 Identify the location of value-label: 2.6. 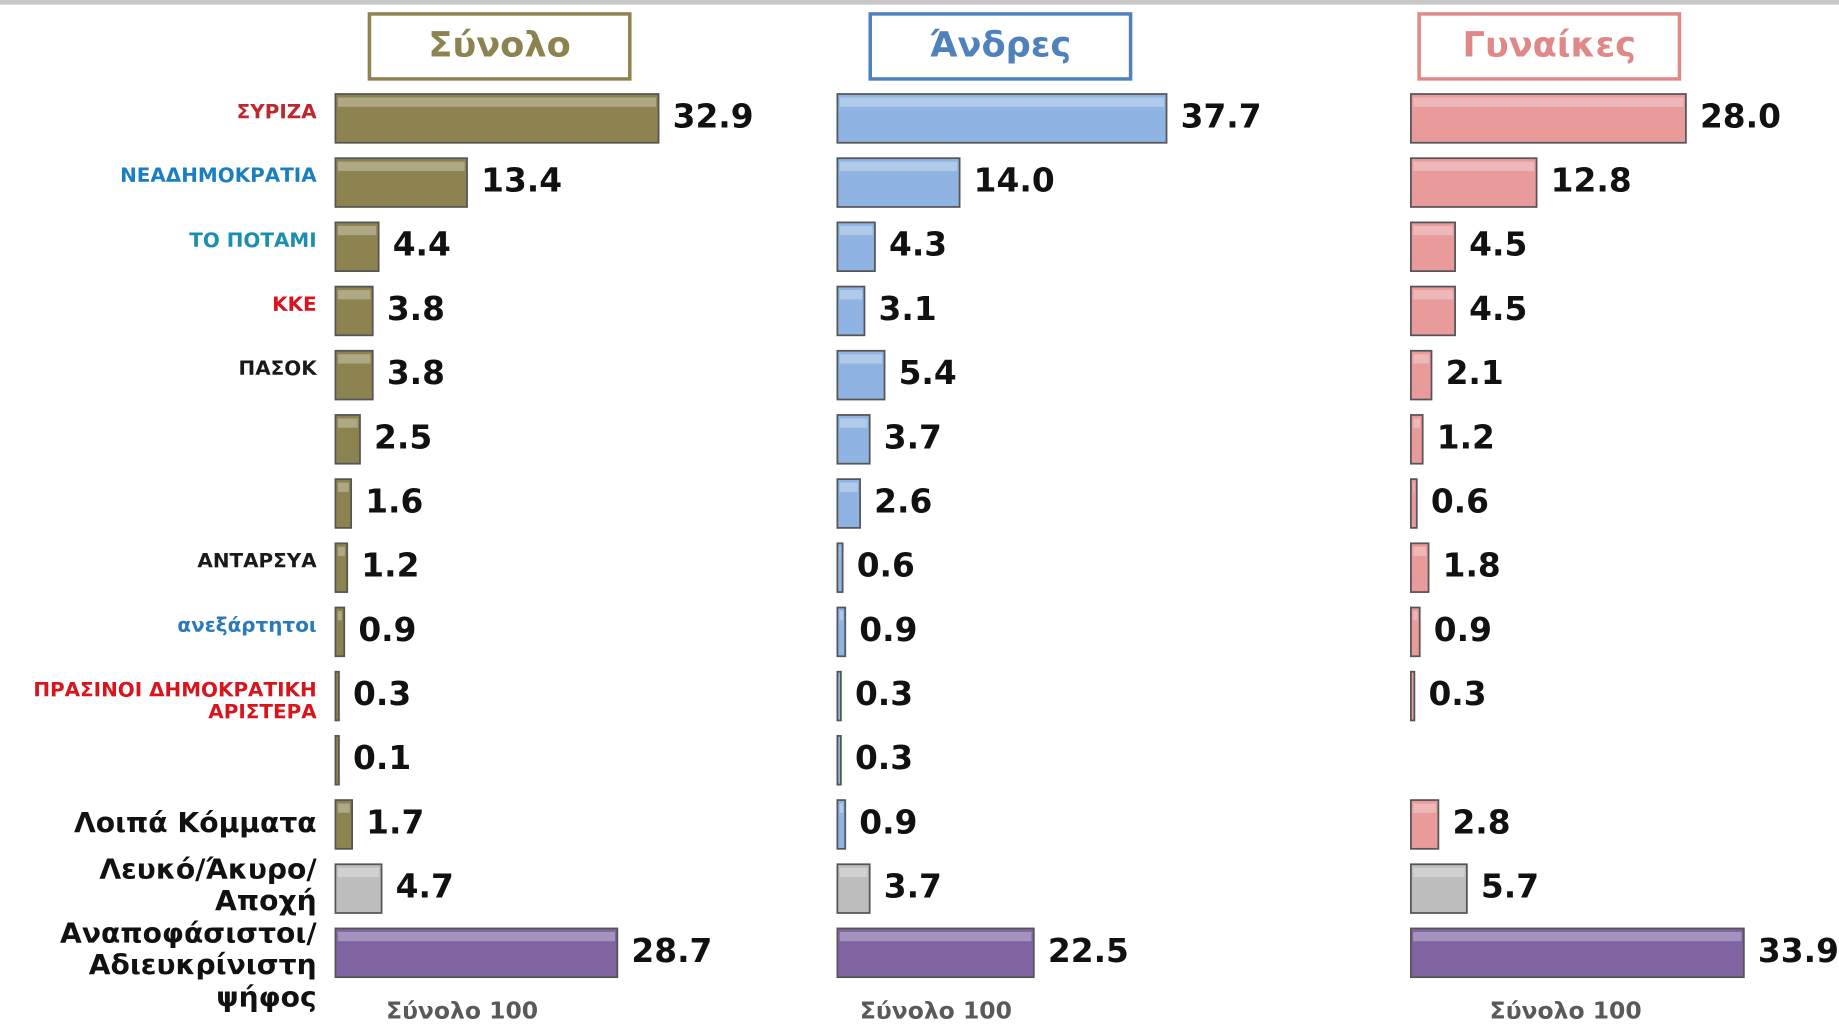
(903, 502).